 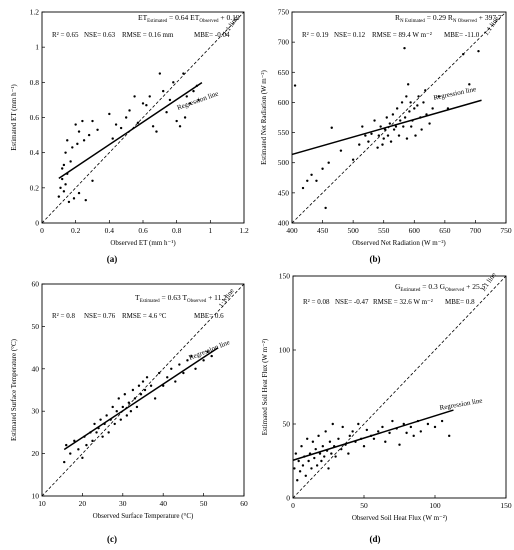 I want to click on x-tick-label: 500, so click(x=354, y=230).